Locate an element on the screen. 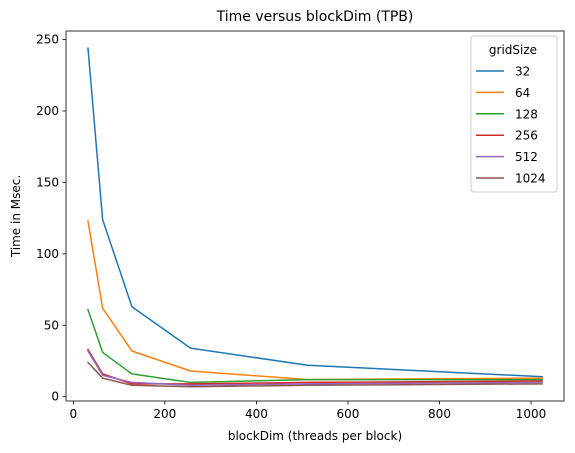  y-tick-label-4: 200 is located at coordinates (47, 111).